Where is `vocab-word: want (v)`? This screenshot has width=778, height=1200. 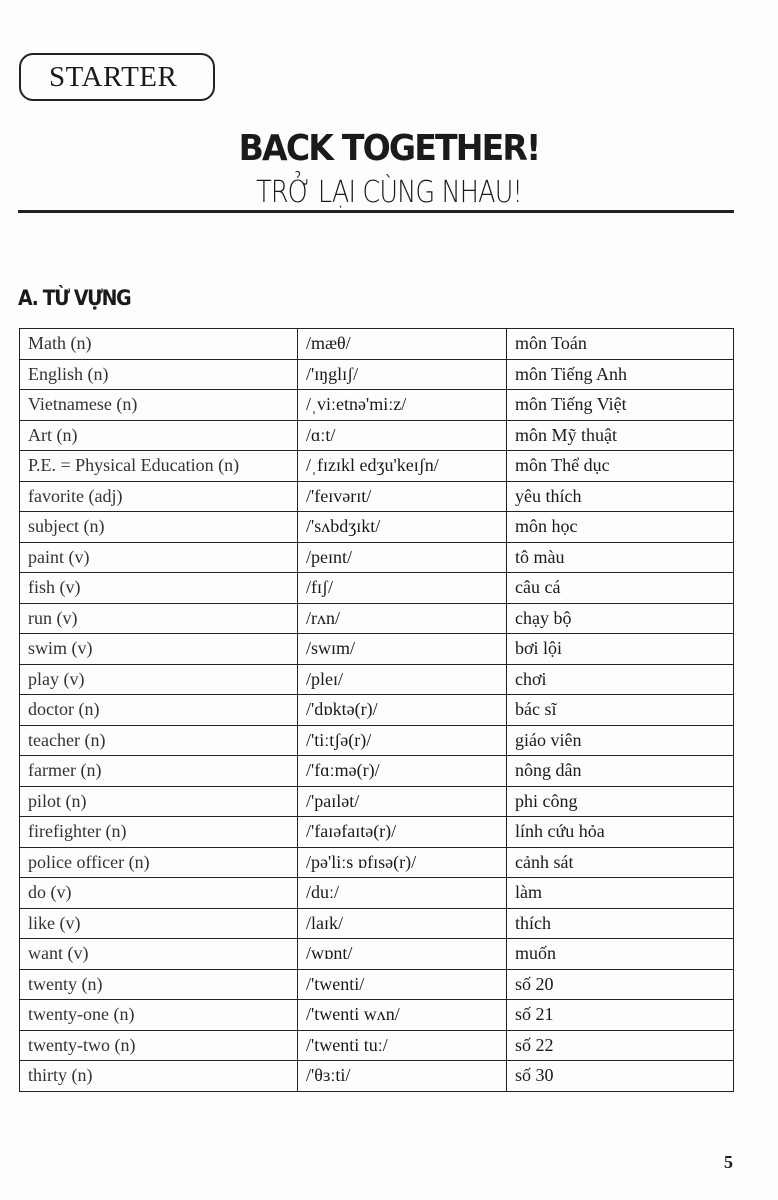 vocab-word: want (v) is located at coordinates (158, 954).